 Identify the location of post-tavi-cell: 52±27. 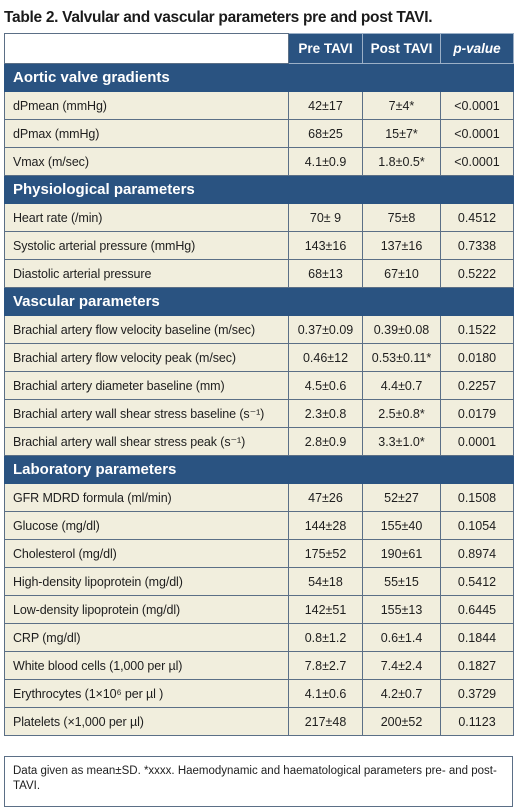
(401, 497).